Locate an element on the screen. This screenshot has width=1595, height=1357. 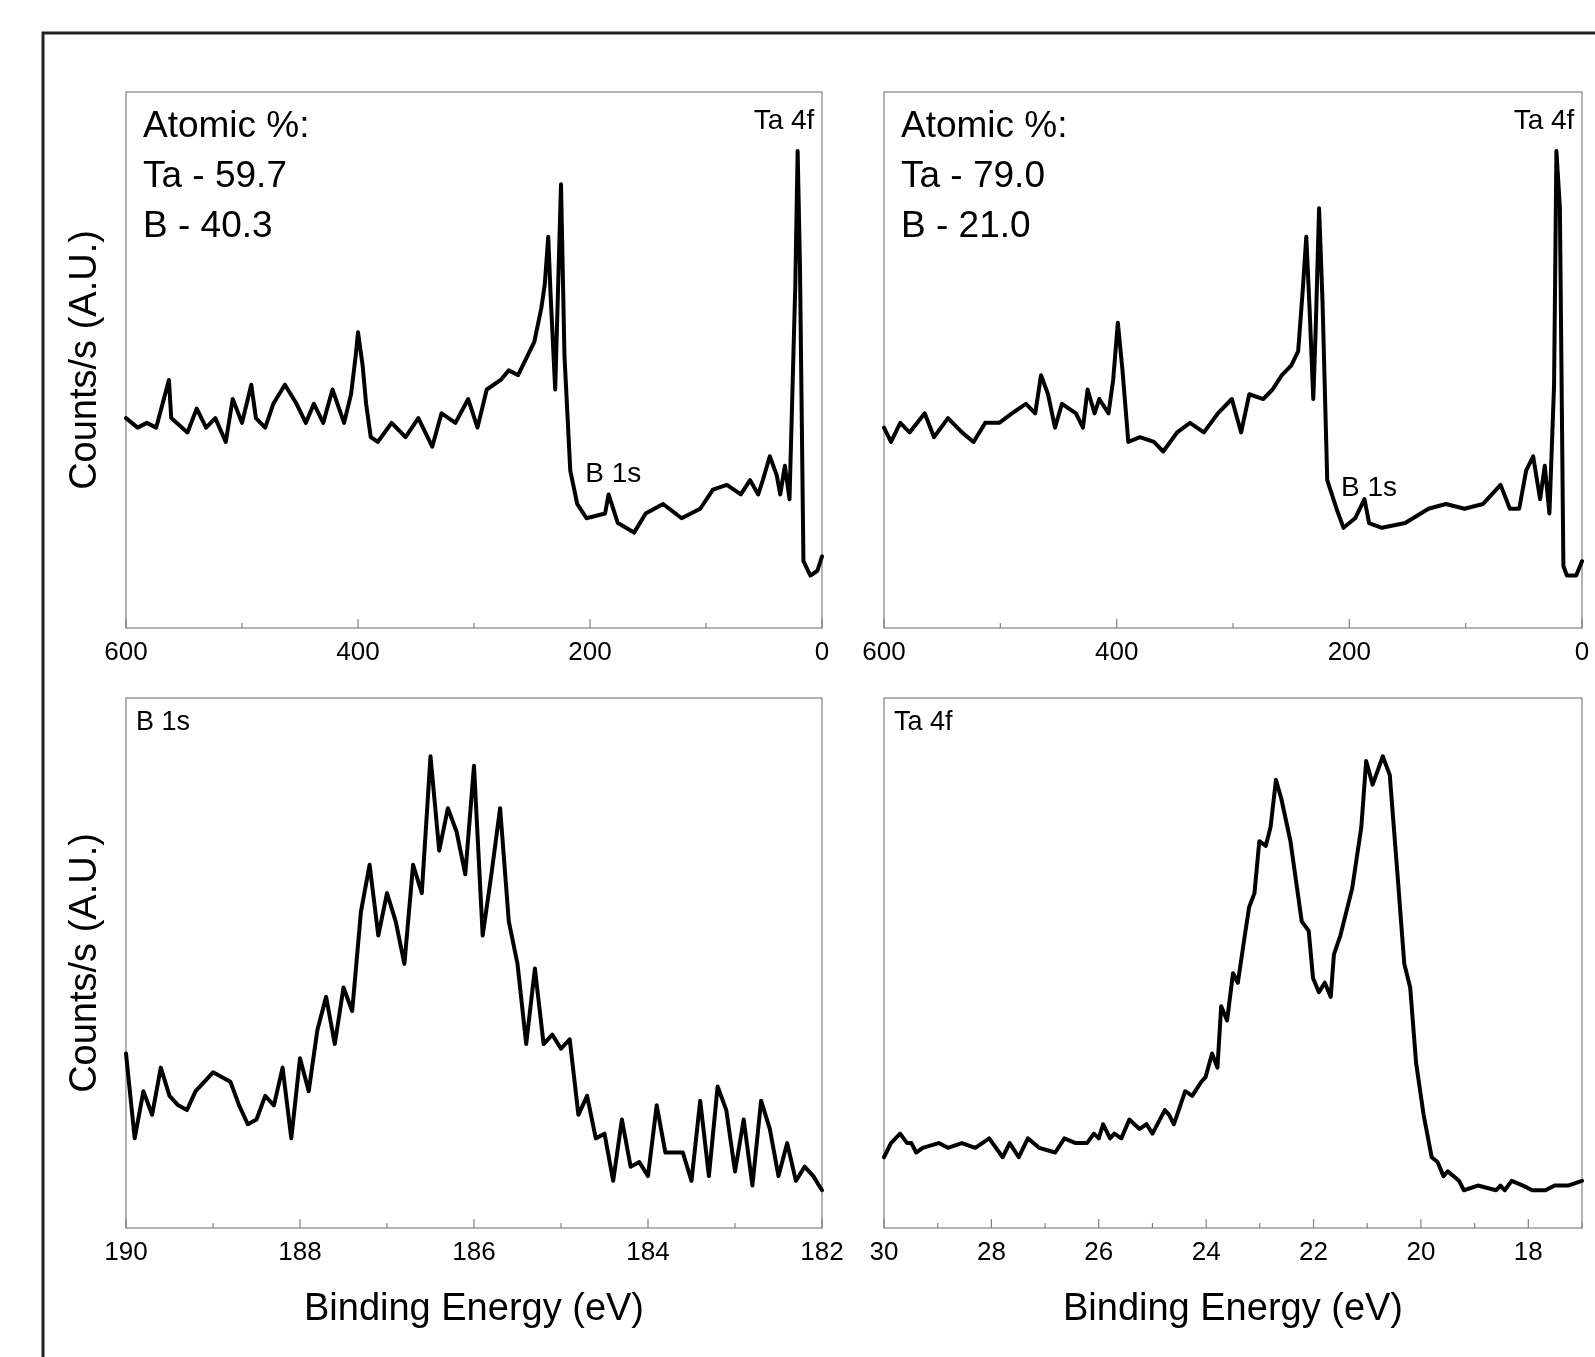
x-tick-label: 30 is located at coordinates (884, 1251).